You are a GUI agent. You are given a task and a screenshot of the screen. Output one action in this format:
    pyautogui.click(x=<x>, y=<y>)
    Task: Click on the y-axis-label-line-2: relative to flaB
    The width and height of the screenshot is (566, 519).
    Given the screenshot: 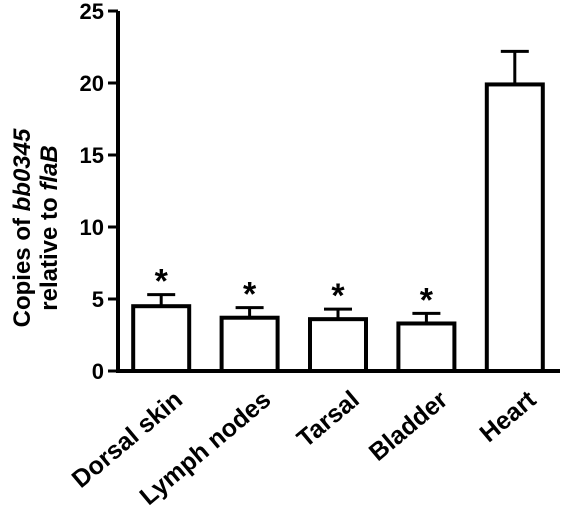 What is the action you would take?
    pyautogui.click(x=49, y=227)
    